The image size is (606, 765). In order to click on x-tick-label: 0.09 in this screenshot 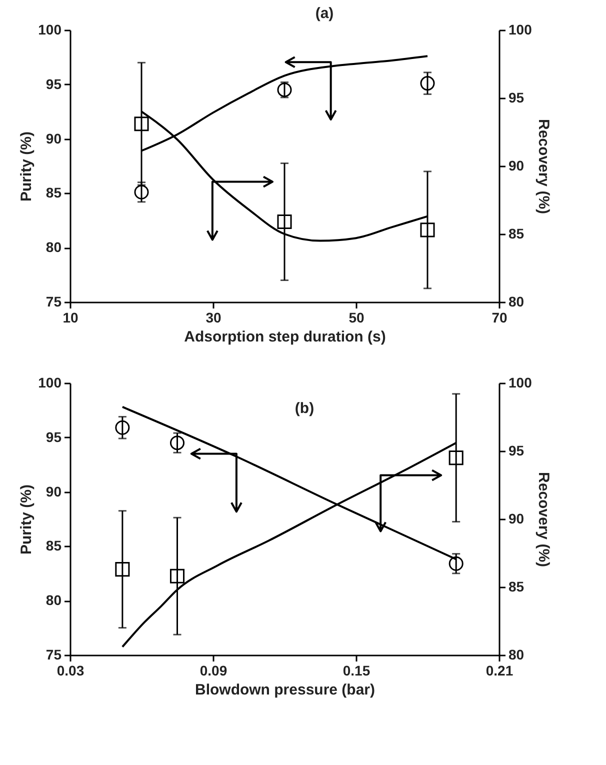, I will do `click(214, 670)`.